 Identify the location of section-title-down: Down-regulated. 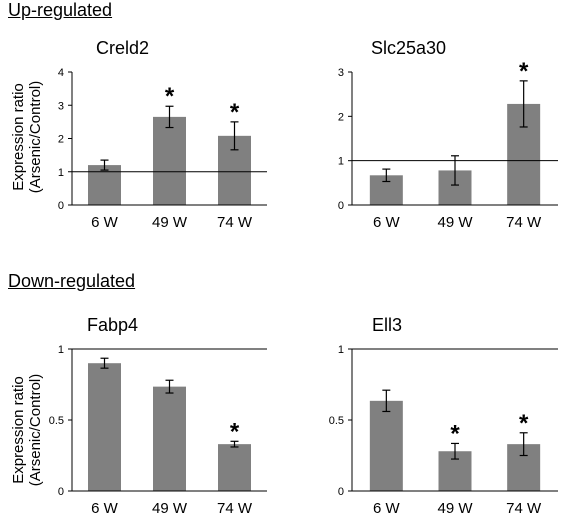
(72, 281).